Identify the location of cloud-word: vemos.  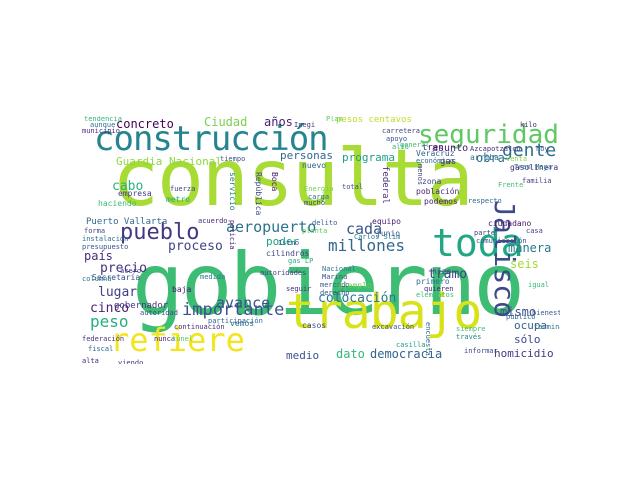
(242, 323).